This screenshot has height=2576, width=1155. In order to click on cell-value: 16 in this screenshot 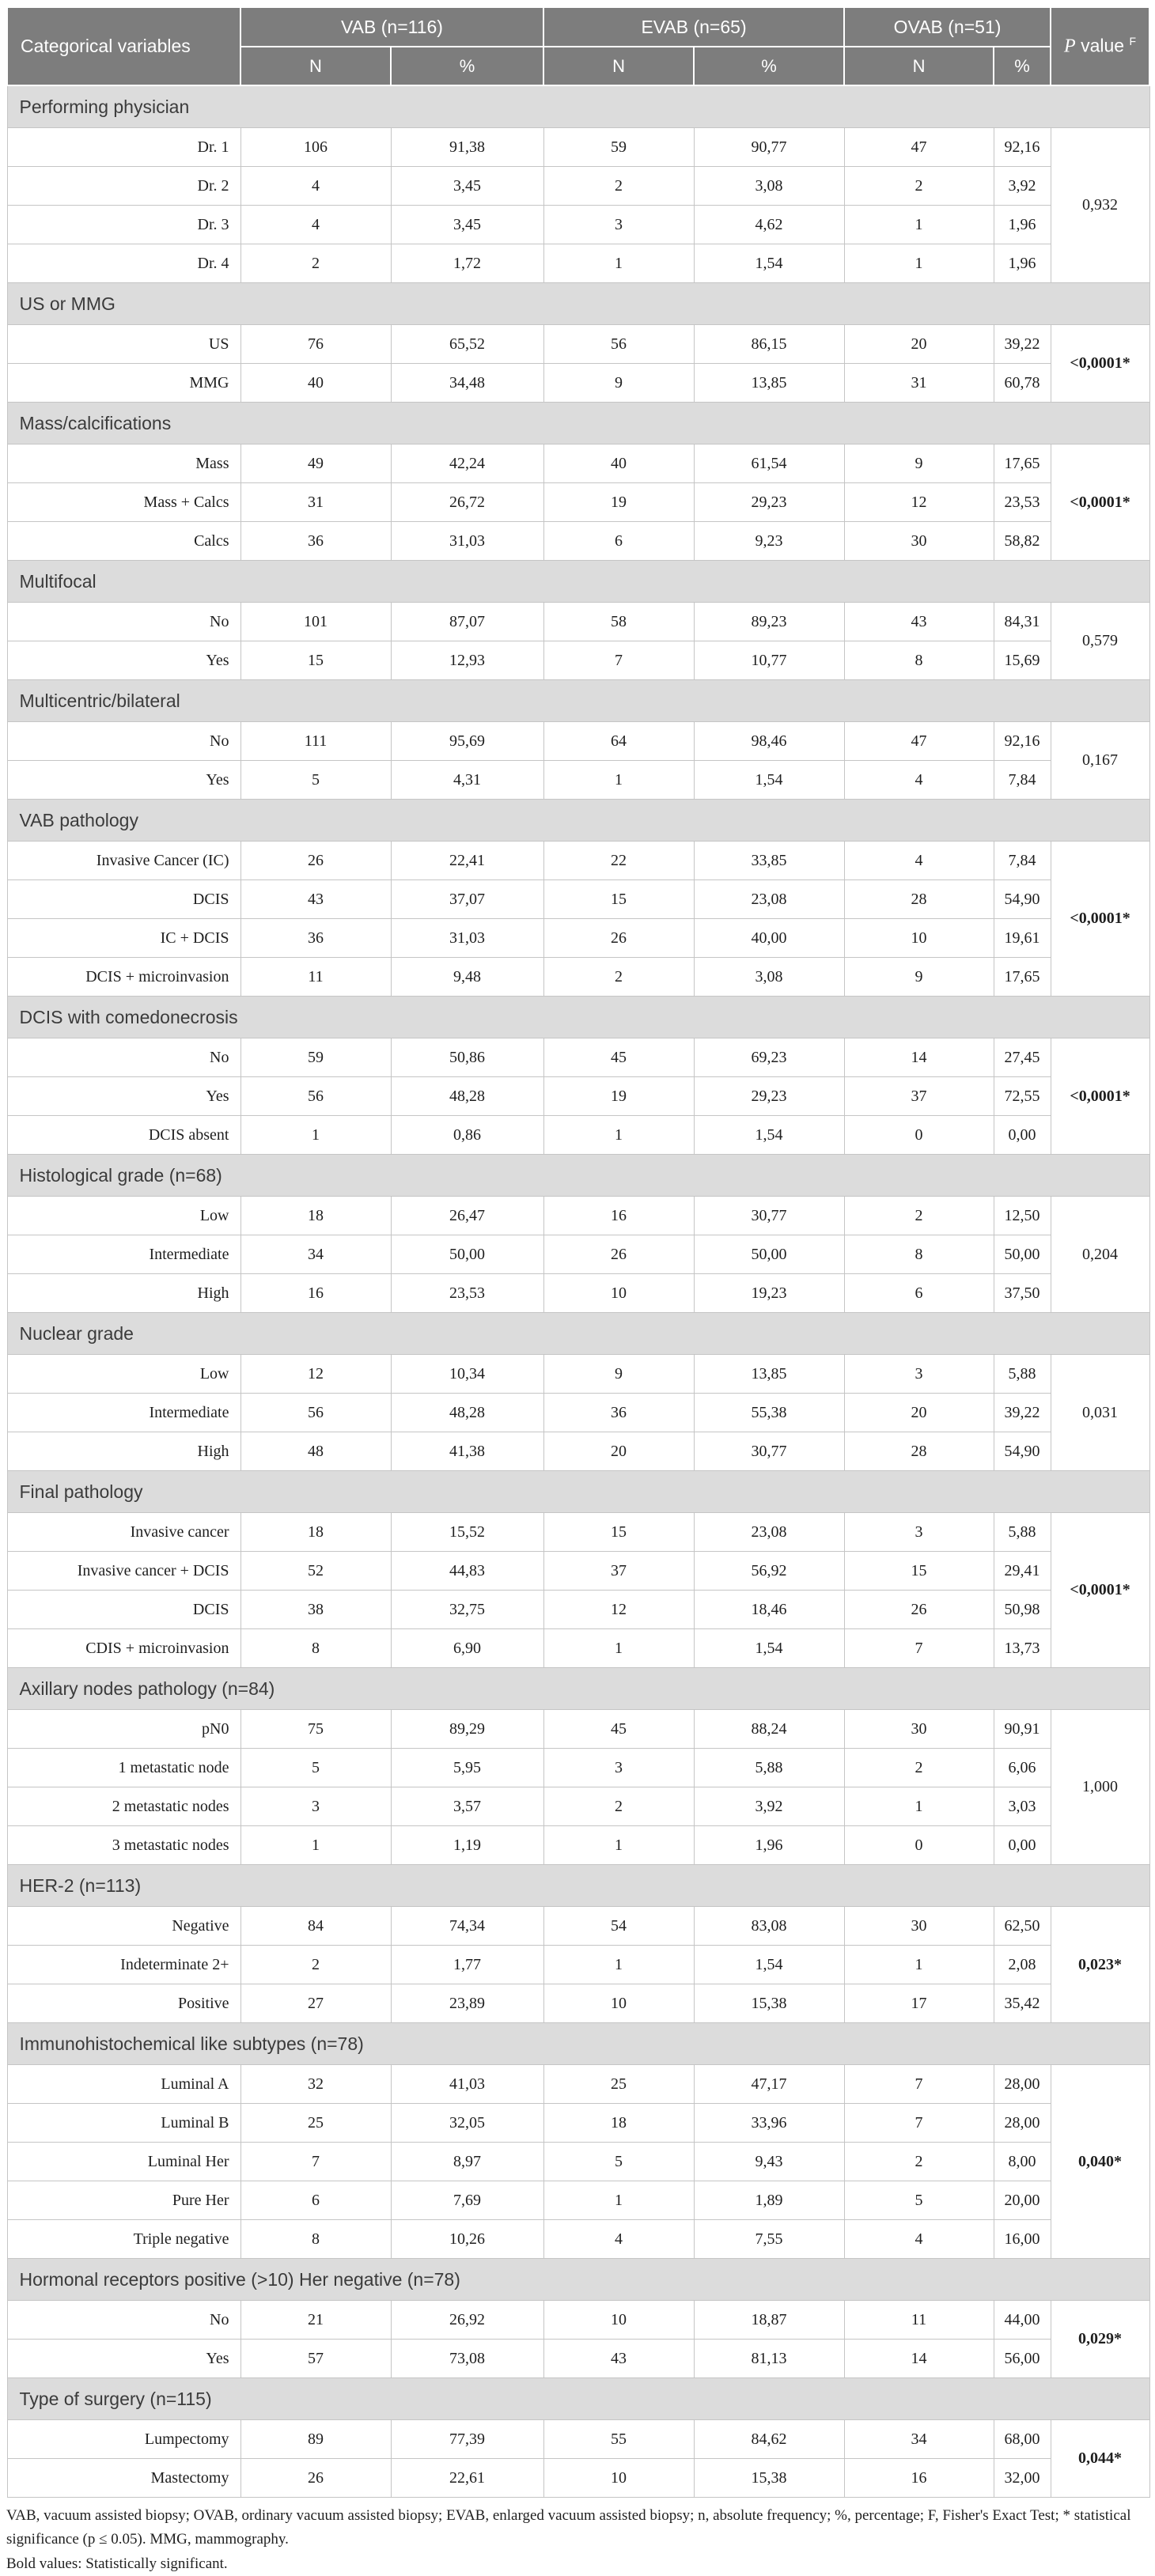, I will do `click(918, 2478)`.